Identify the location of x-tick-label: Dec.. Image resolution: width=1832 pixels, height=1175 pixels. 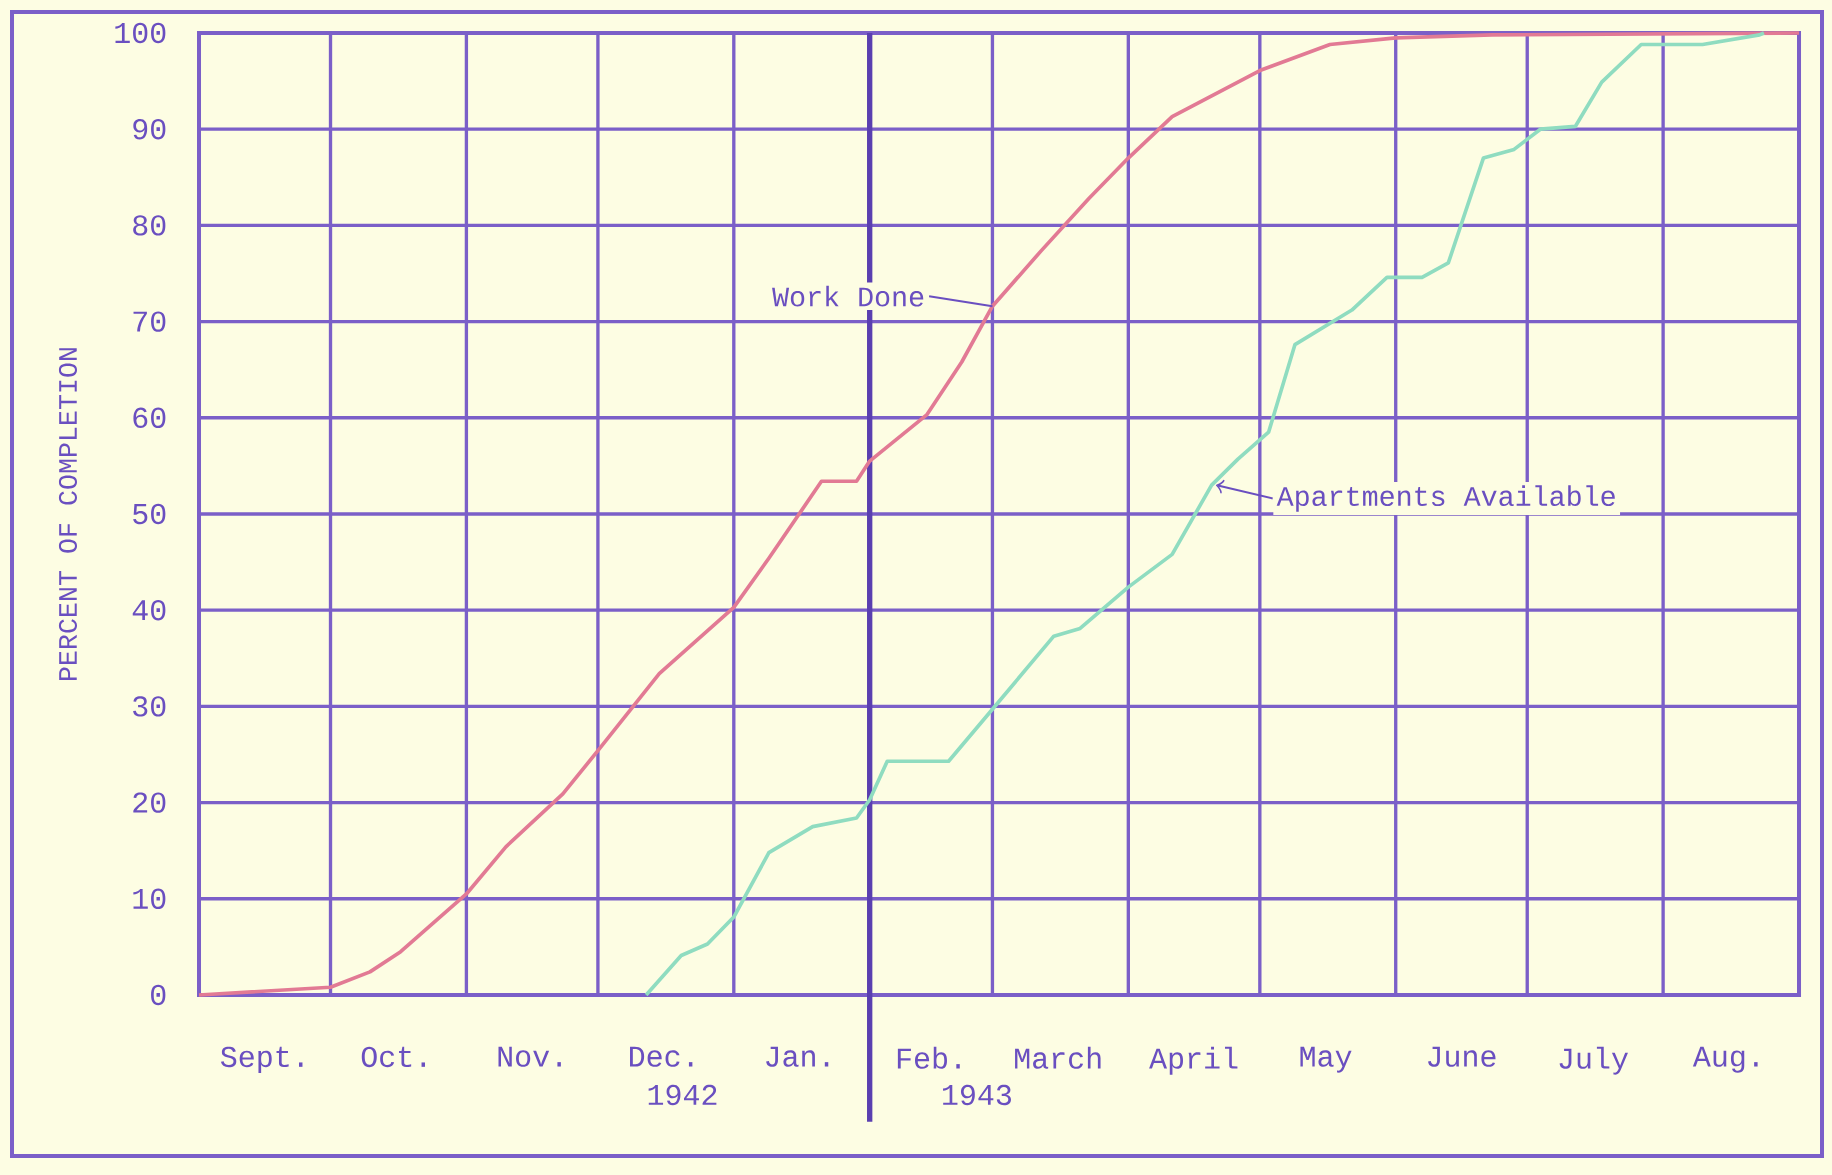
(661, 1056).